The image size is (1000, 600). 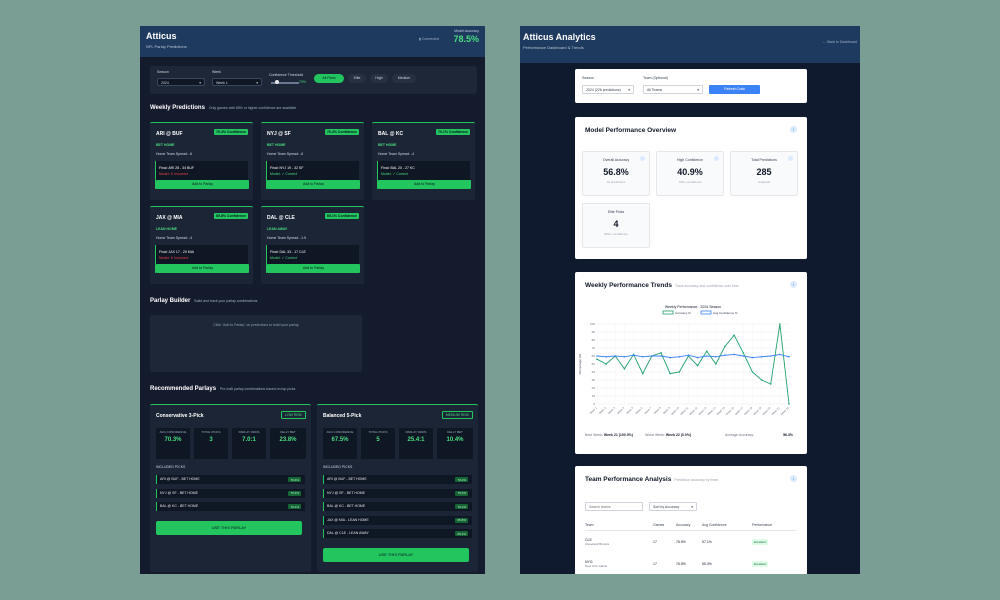 I want to click on filter-high: High, so click(x=379, y=78).